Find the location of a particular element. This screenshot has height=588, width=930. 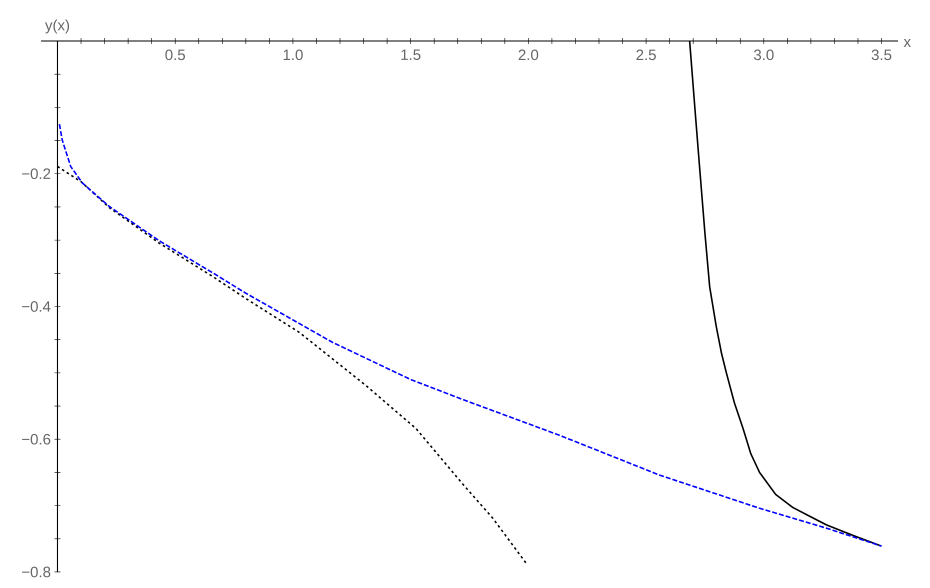

x-tick-label: 3.5 is located at coordinates (882, 55).